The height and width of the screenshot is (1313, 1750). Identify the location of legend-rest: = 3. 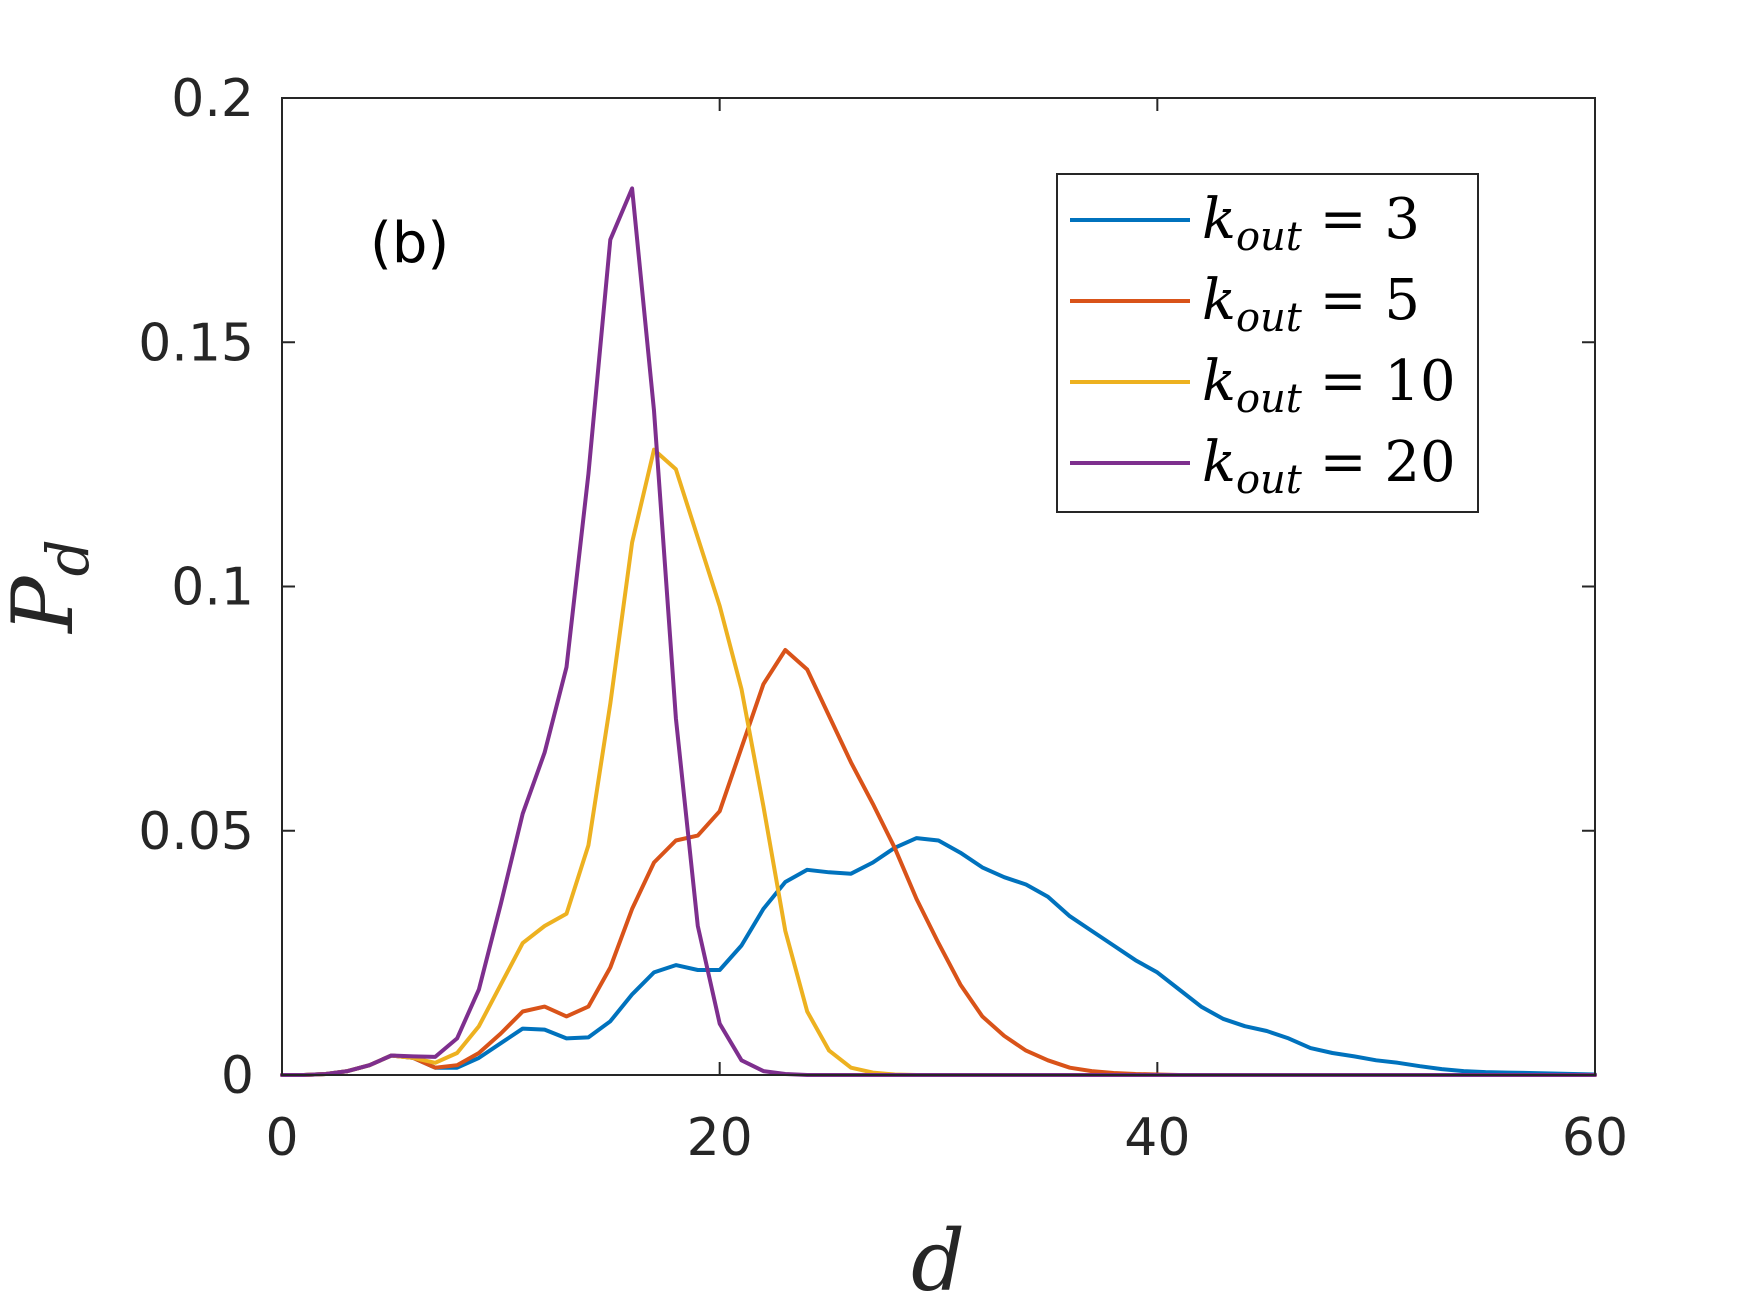
(1361, 219).